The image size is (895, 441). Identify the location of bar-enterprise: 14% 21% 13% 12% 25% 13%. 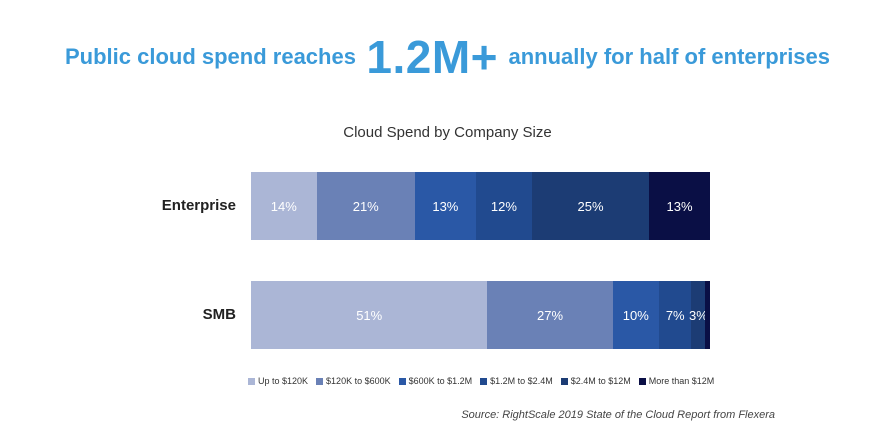
(480, 206).